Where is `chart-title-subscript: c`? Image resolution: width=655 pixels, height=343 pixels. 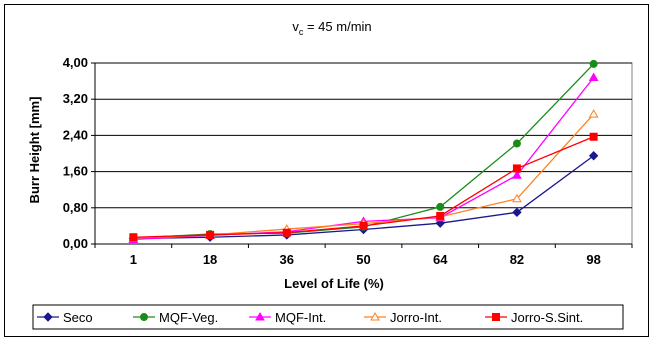
chart-title-subscript: c is located at coordinates (301, 32).